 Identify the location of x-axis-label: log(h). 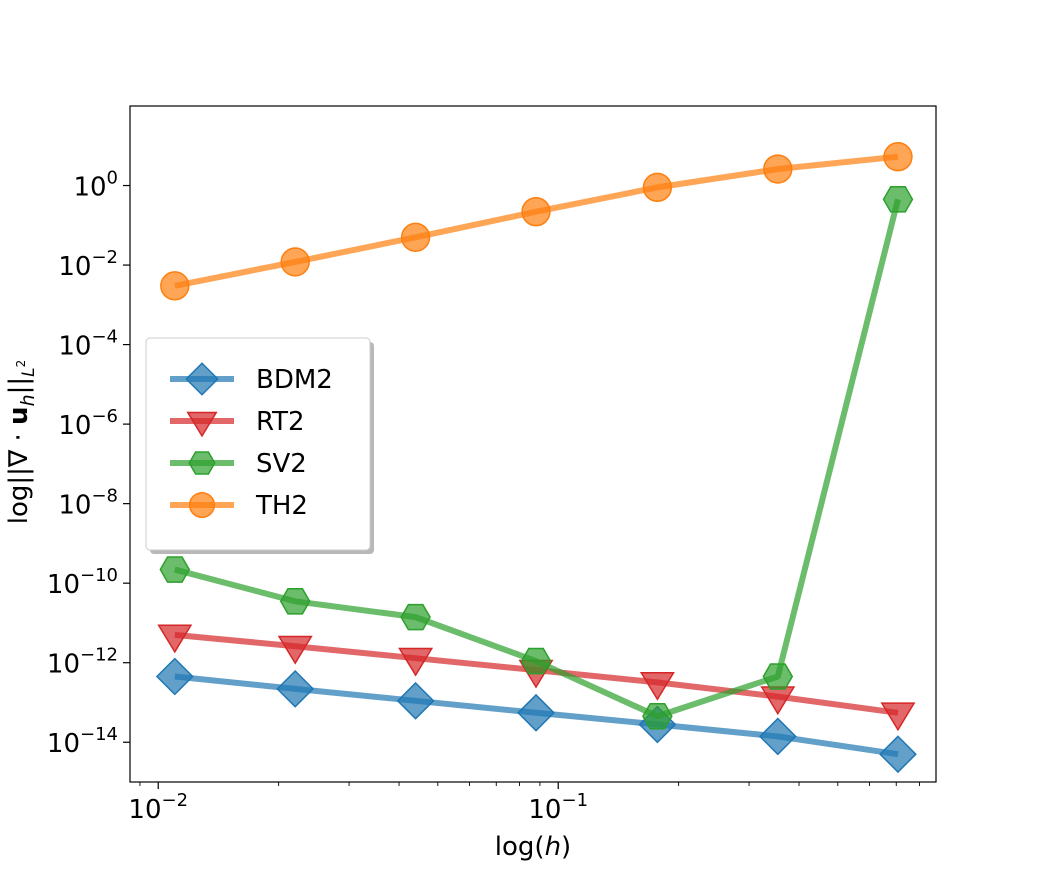
(533, 847).